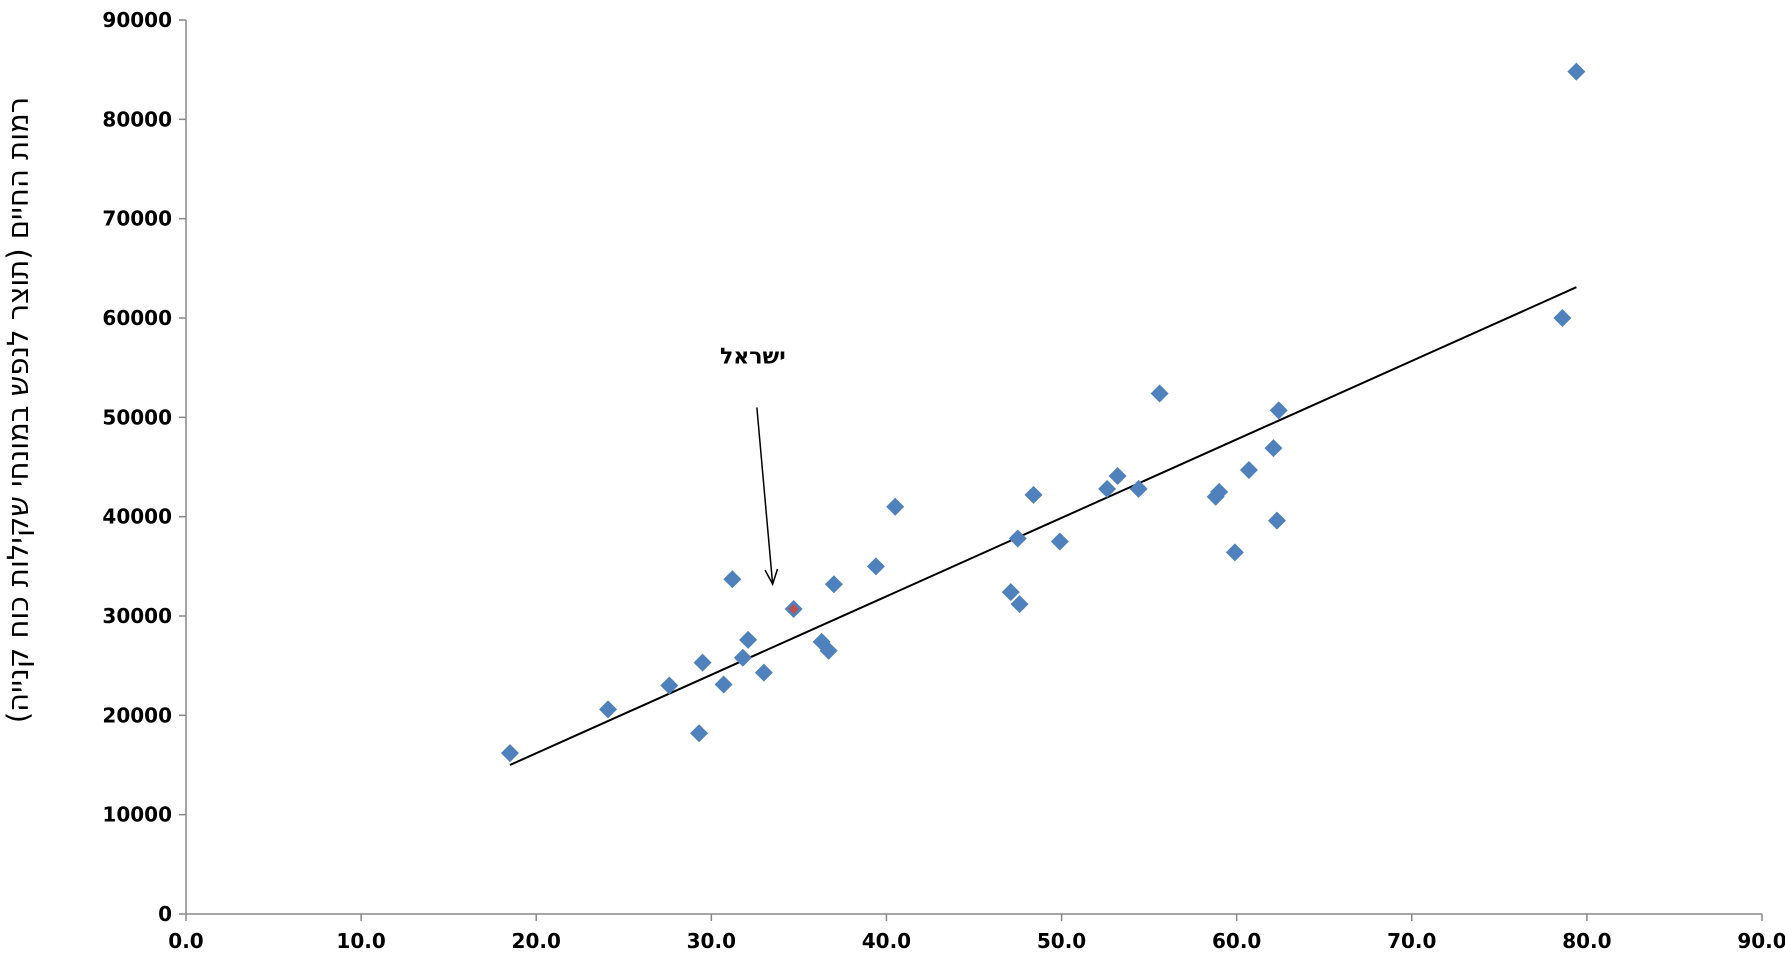  What do you see at coordinates (1061, 941) in the screenshot?
I see `x-tick-label: 50.0` at bounding box center [1061, 941].